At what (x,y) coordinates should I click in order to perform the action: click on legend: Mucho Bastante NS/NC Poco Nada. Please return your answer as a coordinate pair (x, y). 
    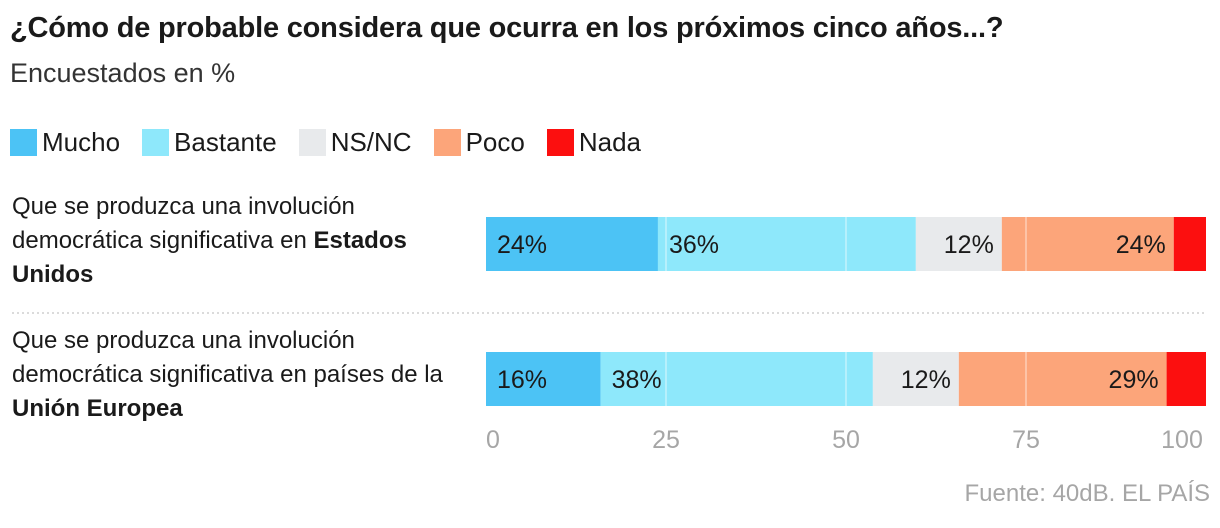
    Looking at the image, I should click on (336, 142).